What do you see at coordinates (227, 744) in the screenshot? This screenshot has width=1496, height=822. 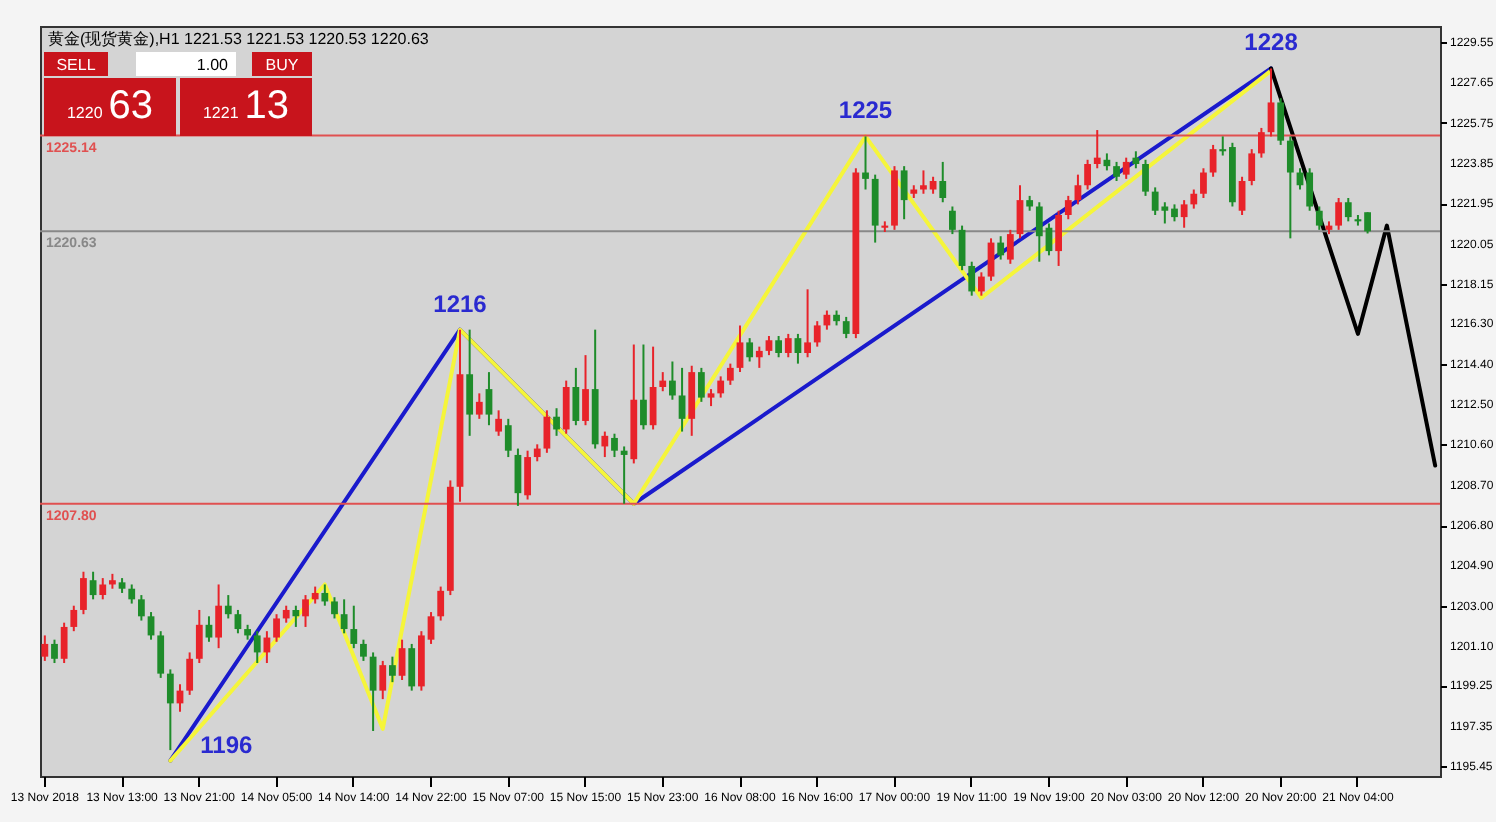 I see `data-label: 1196` at bounding box center [227, 744].